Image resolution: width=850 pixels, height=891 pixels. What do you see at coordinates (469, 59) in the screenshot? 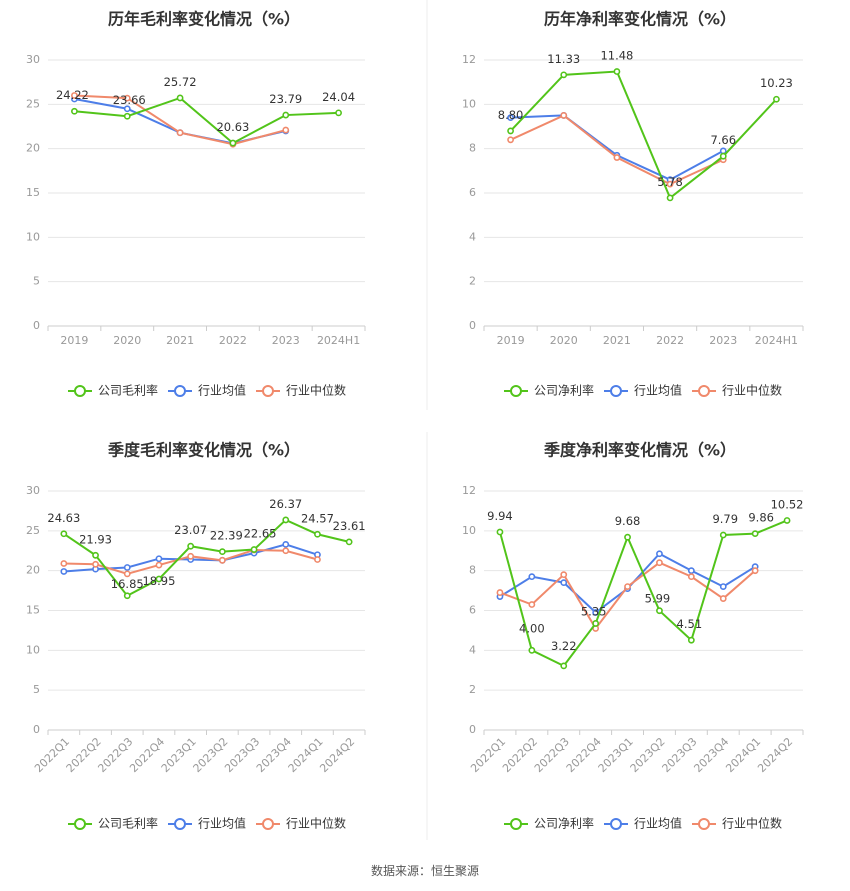
I see `y-tick-label: 12` at bounding box center [469, 59].